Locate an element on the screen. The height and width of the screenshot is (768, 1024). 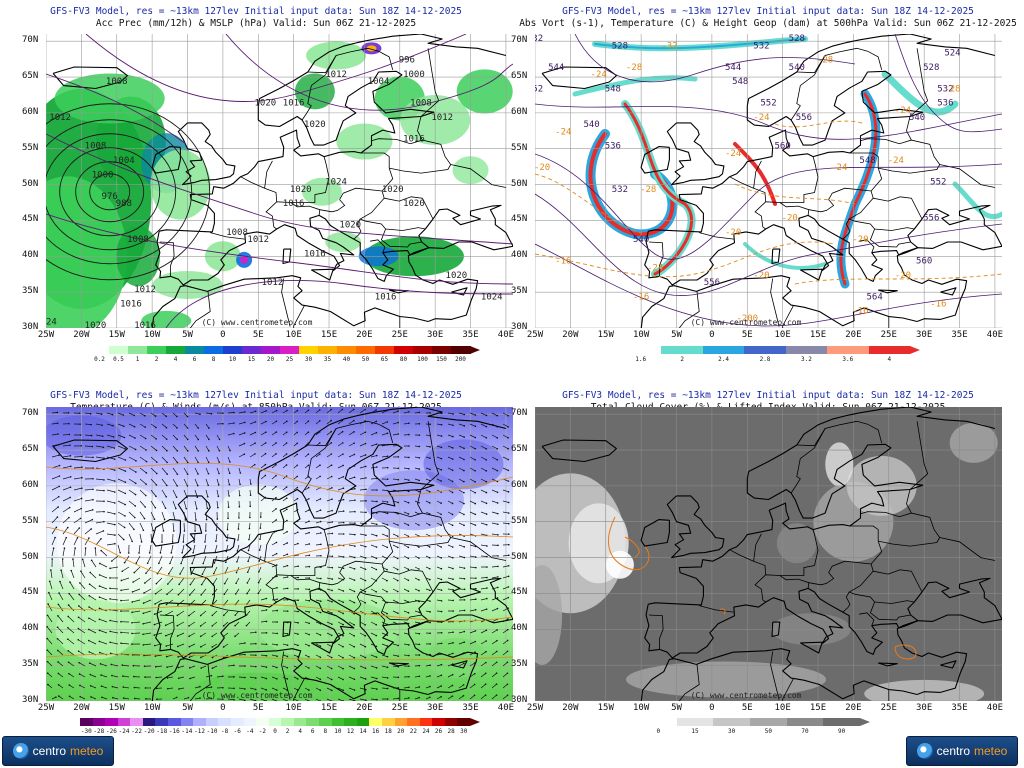
lat-tick-label: 70N is located at coordinates (519, 40).